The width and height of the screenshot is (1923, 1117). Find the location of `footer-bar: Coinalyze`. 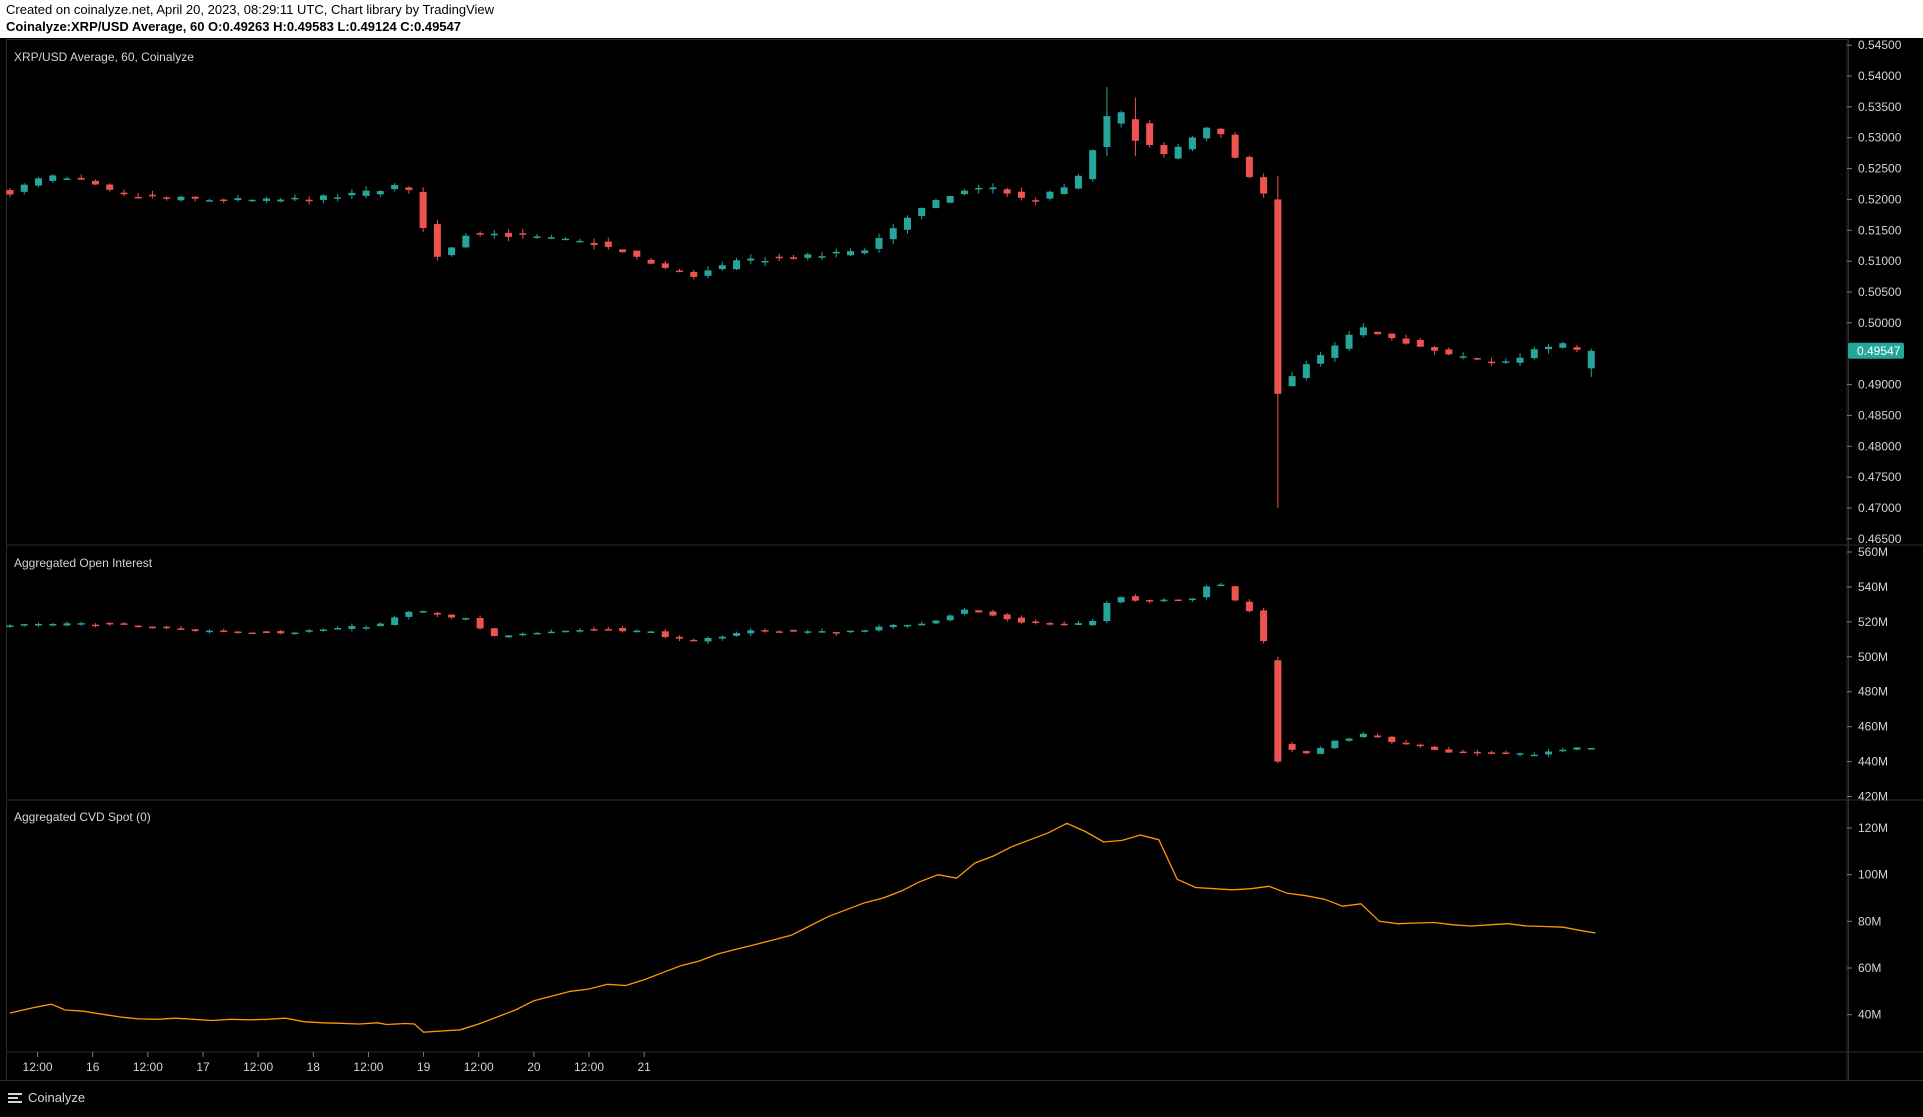

footer-bar: Coinalyze is located at coordinates (961, 1098).